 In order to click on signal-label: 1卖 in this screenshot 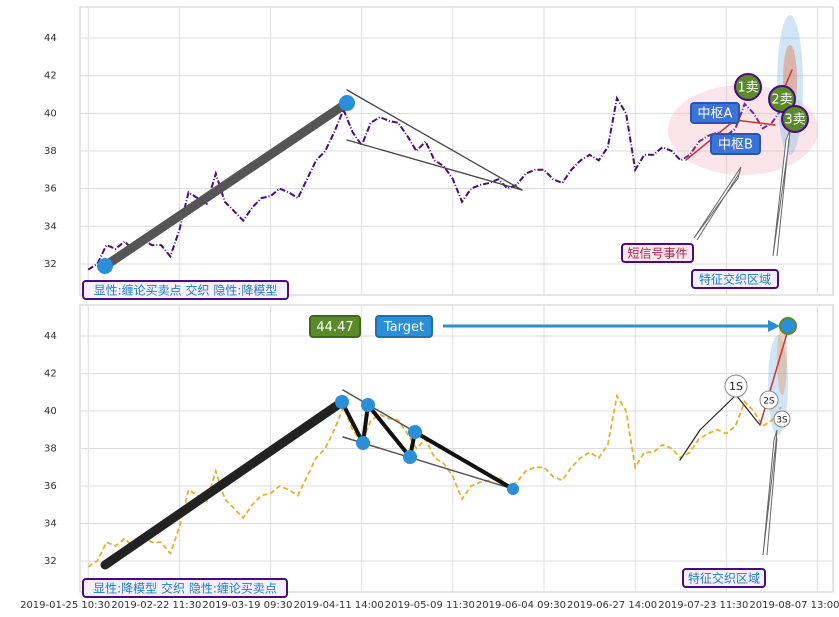, I will do `click(747, 88)`.